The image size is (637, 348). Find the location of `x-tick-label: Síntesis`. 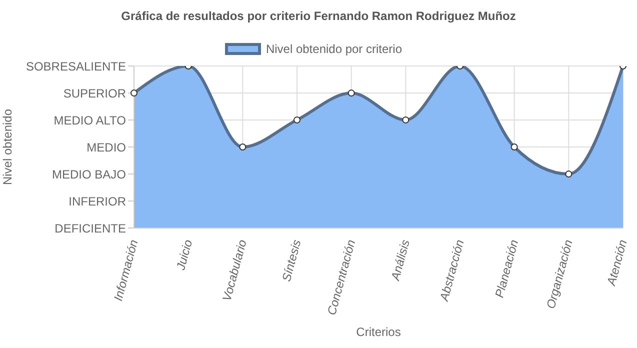

x-tick-label: Síntesis is located at coordinates (291, 261).